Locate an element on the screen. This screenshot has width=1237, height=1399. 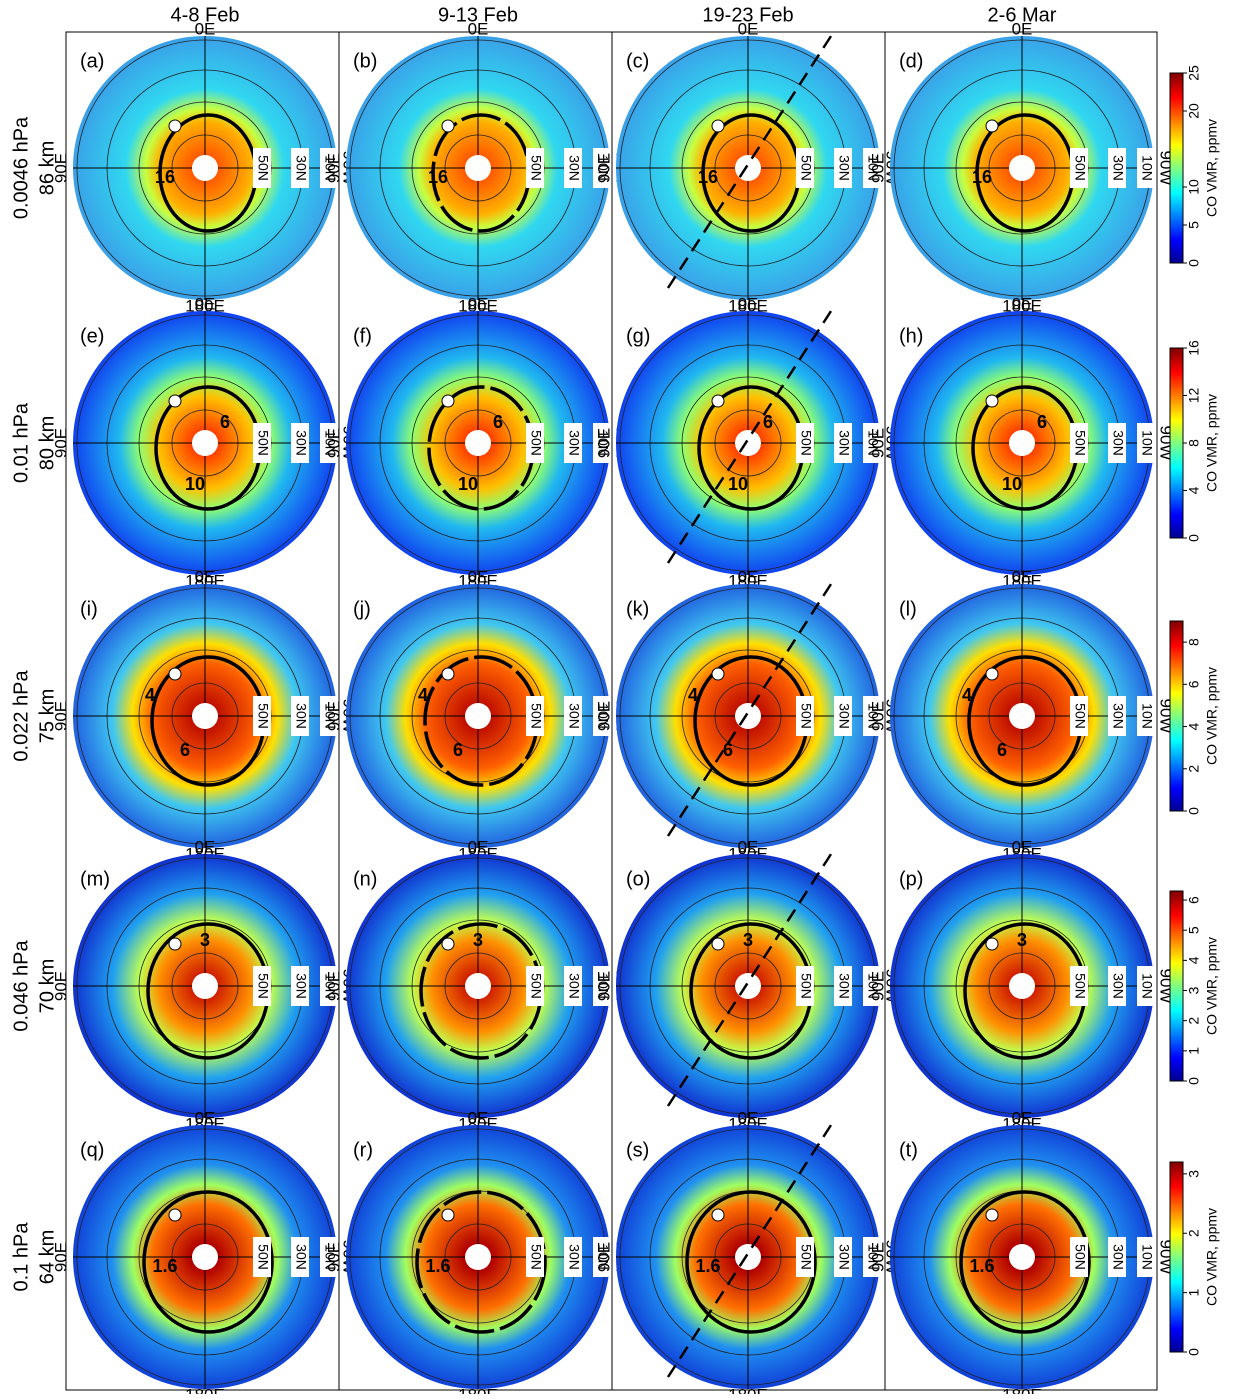
colorbar-tick-label: 16 is located at coordinates (1194, 348).